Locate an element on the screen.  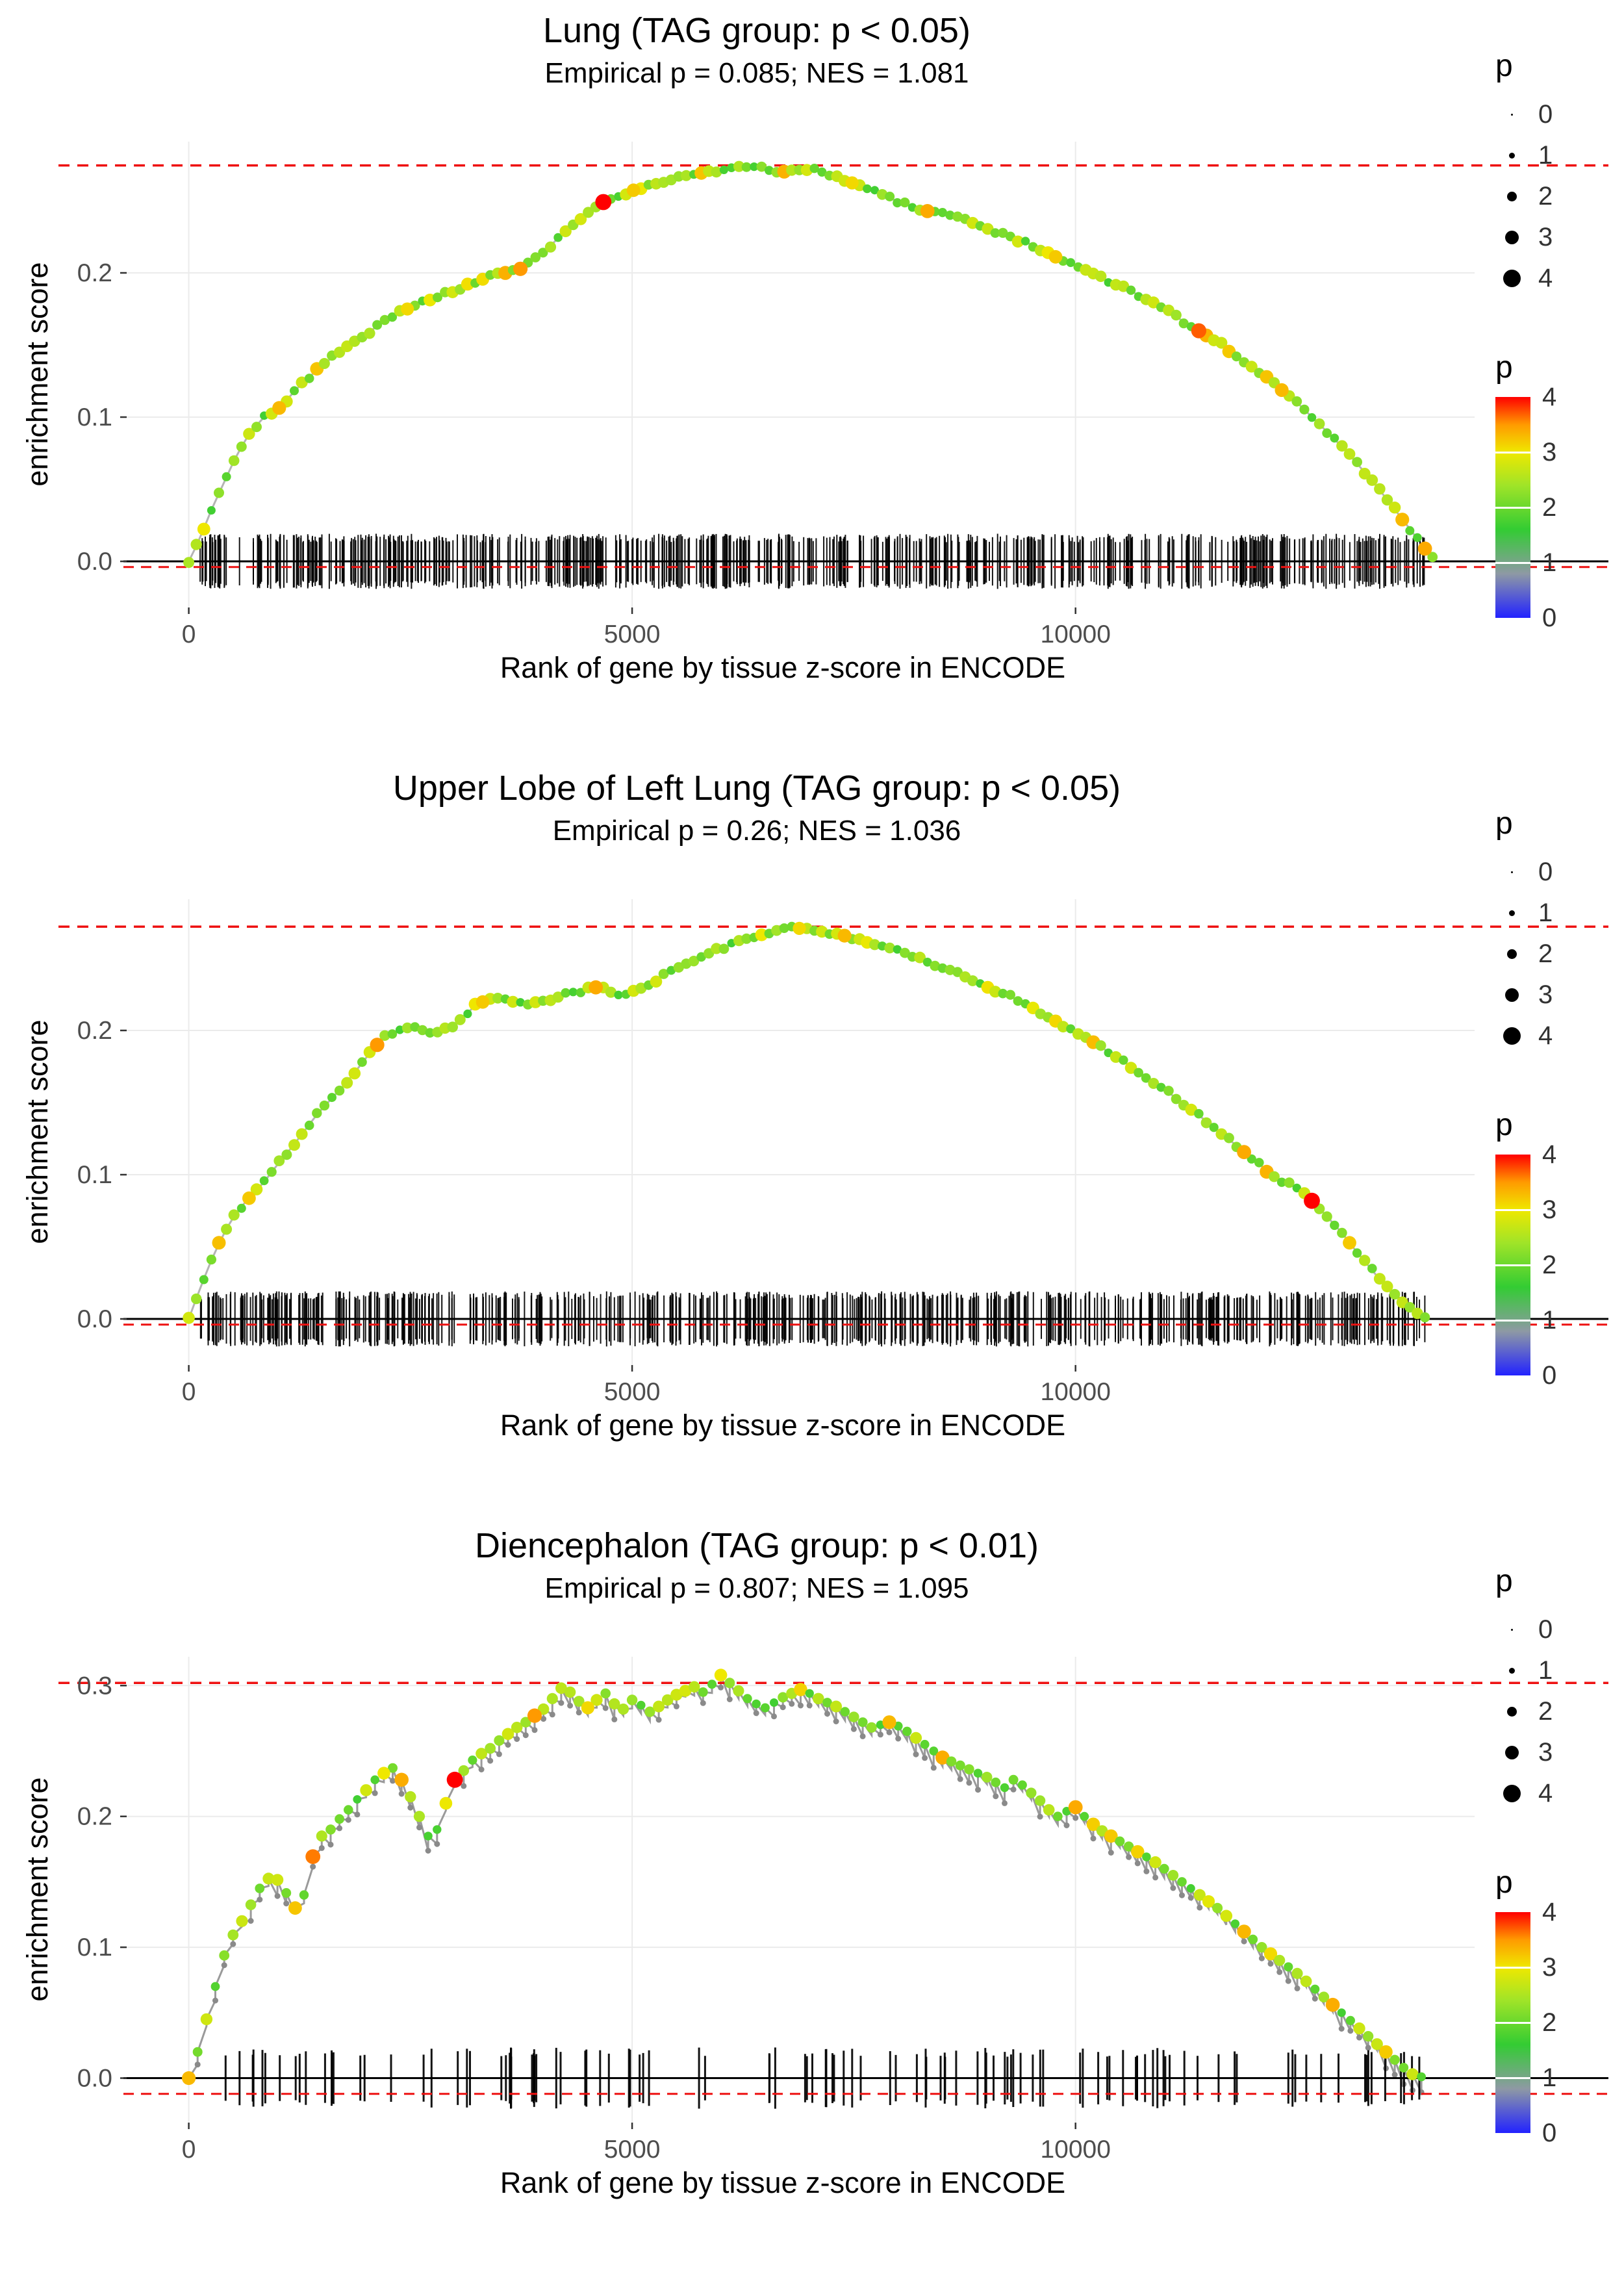
chart-title: Diencephalon (TAG group: p < 0.01) is located at coordinates (756, 1545).